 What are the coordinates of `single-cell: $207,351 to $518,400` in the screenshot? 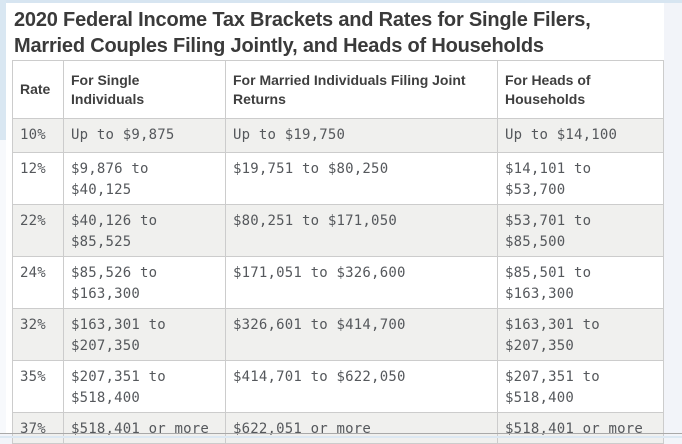 It's located at (144, 386).